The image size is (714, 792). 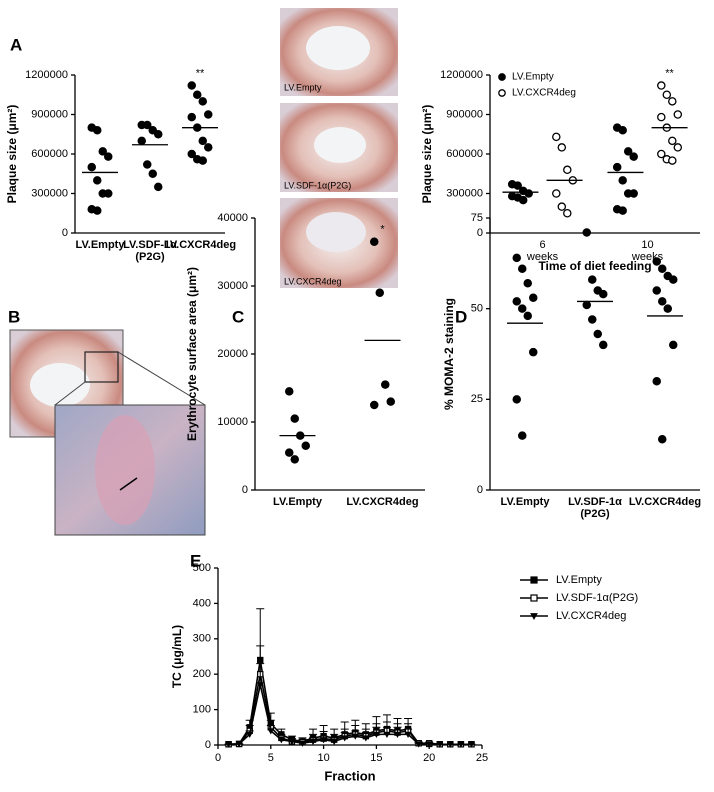 I want to click on y-tick-label: 30000, so click(x=232, y=286).